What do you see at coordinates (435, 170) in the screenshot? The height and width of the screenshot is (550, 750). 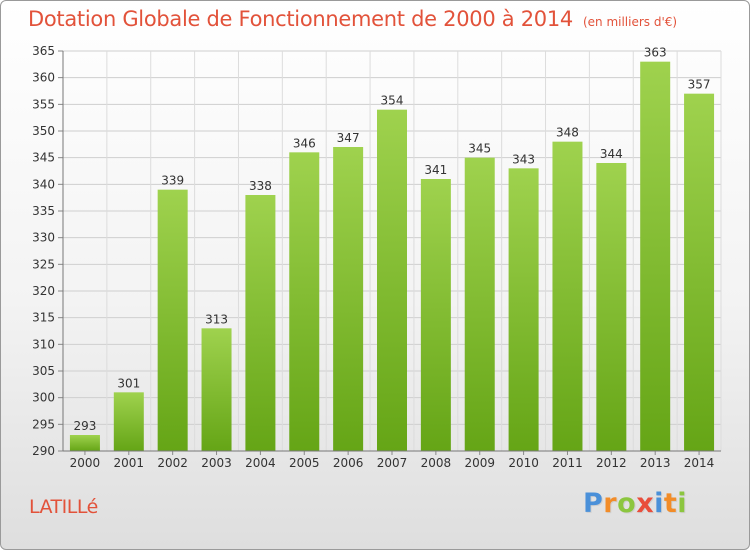 I see `value-label: 341` at bounding box center [435, 170].